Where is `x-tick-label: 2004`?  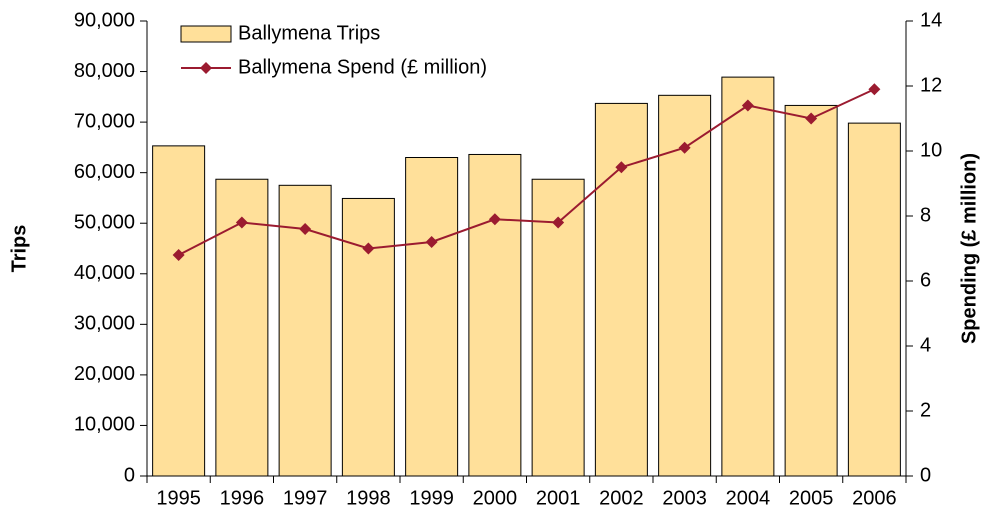 x-tick-label: 2004 is located at coordinates (748, 498).